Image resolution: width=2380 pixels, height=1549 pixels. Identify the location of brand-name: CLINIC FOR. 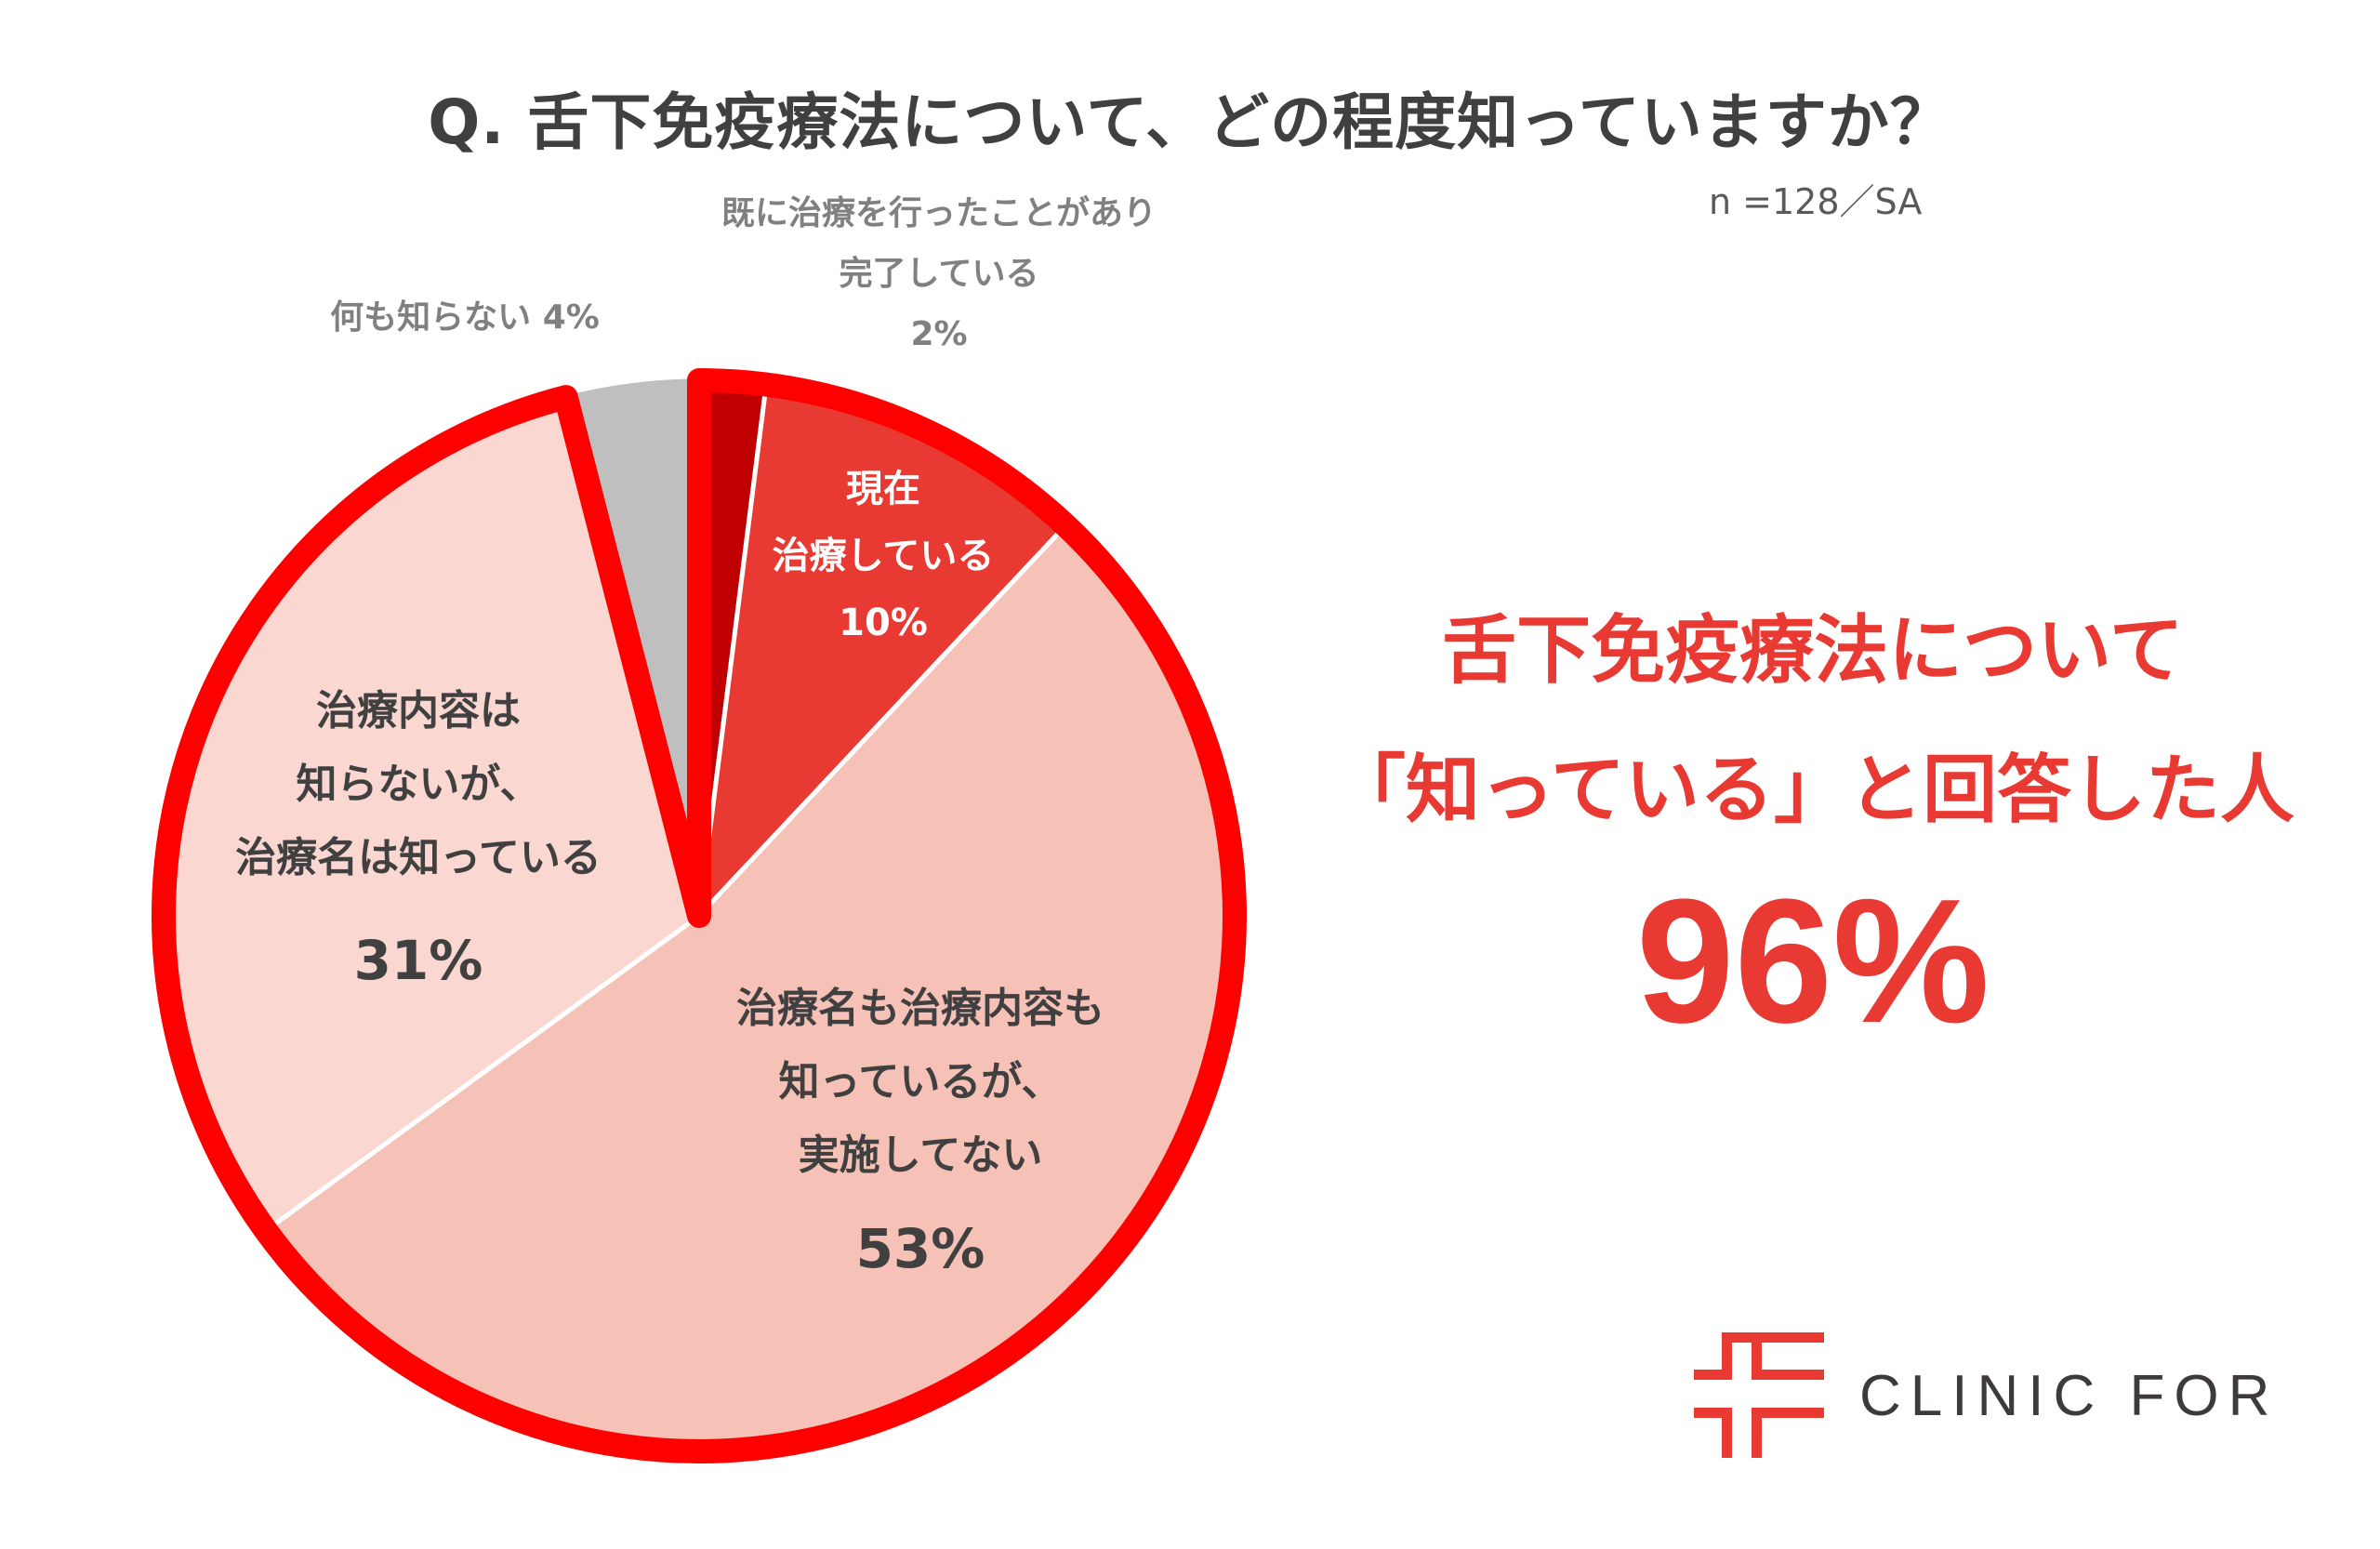
(2069, 1396).